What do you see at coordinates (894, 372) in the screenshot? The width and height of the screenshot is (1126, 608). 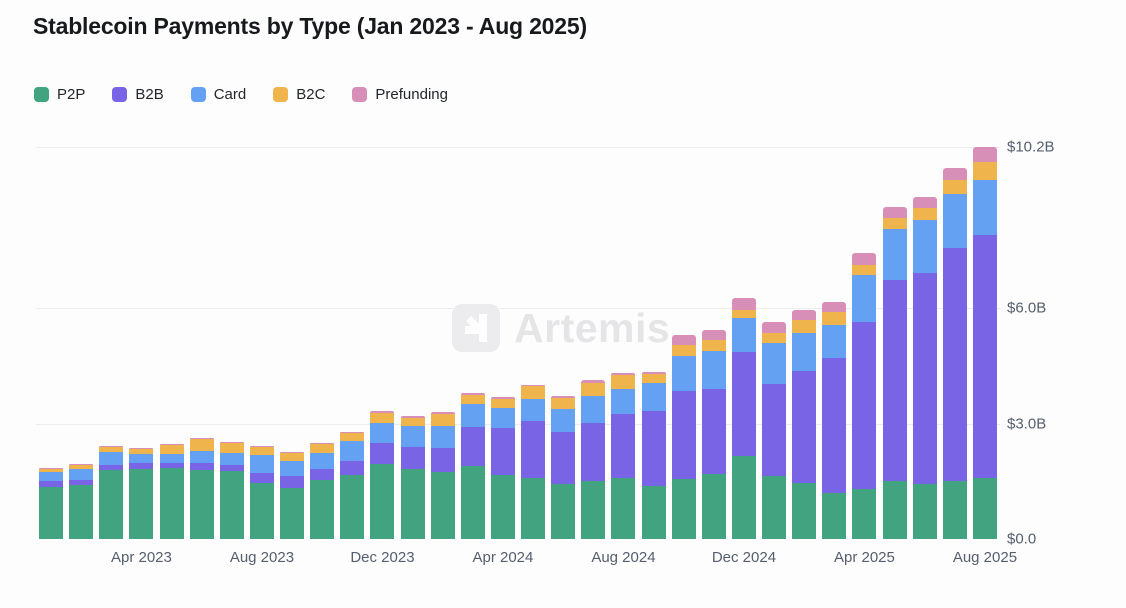 I see `bar-may-2025` at bounding box center [894, 372].